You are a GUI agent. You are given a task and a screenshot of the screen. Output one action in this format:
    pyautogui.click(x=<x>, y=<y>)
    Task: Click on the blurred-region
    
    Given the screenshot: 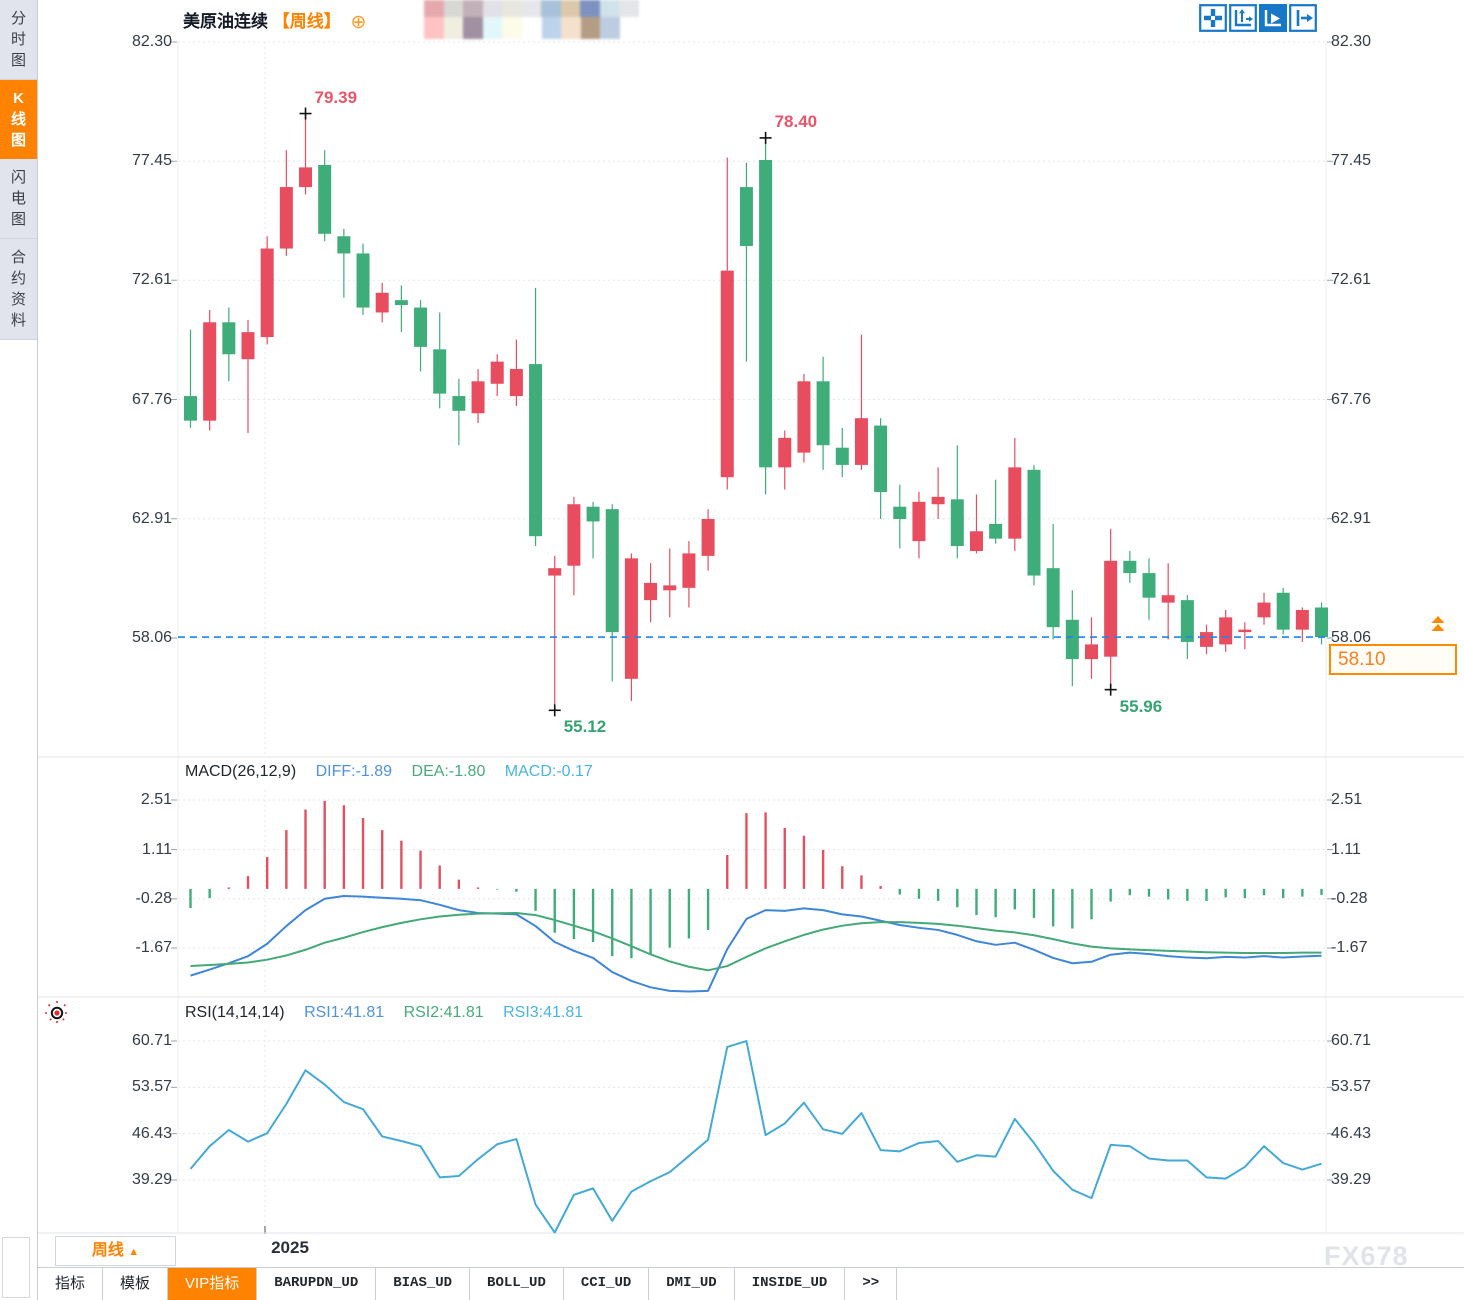 What is the action you would take?
    pyautogui.click(x=531, y=19)
    